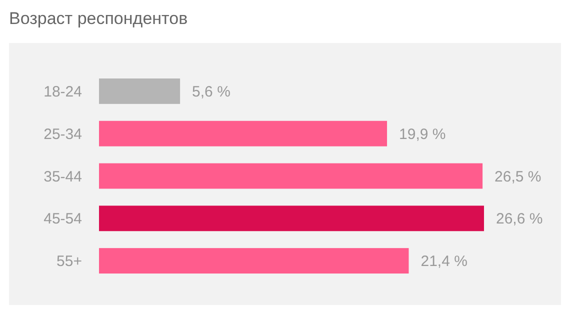 The height and width of the screenshot is (321, 570). I want to click on data-label: 21,4 %, so click(444, 261).